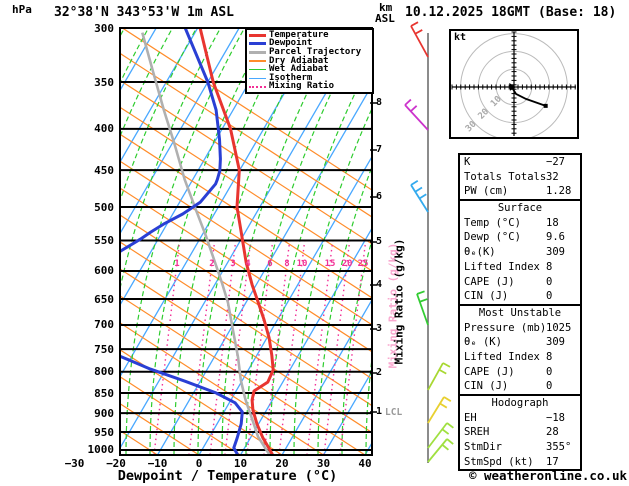 The width and height of the screenshot is (629, 486). What do you see at coordinates (520, 312) in the screenshot?
I see `stats-section-header: Most Unstable` at bounding box center [520, 312].